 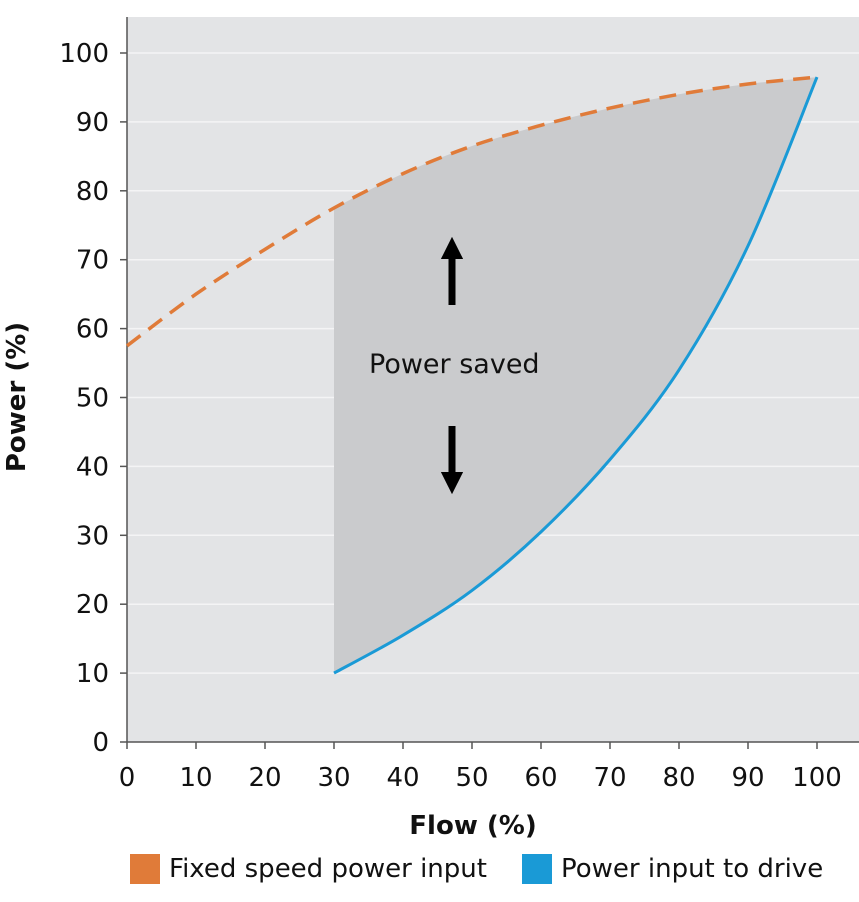 I want to click on y-tick-label: 60, so click(x=92, y=330).